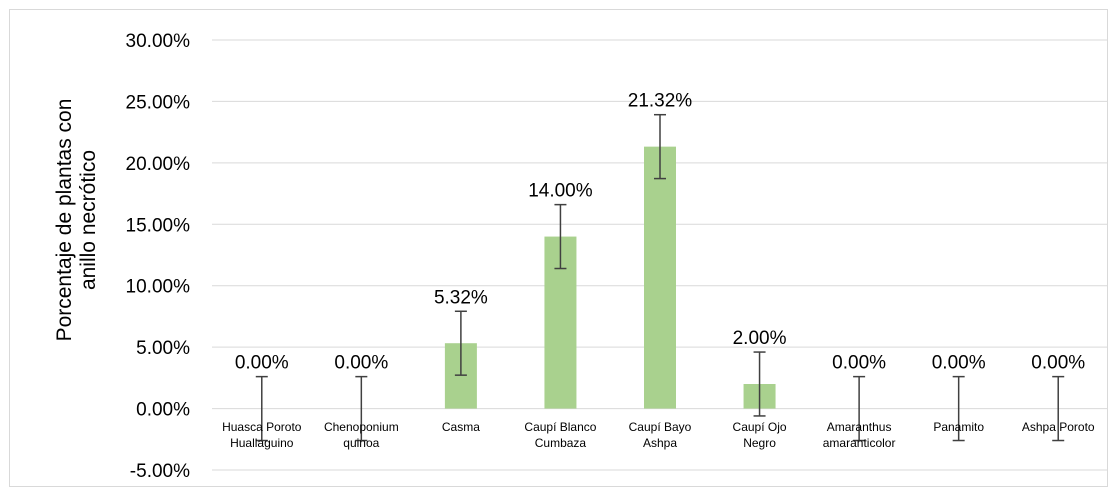 The width and height of the screenshot is (1120, 493). Describe the element at coordinates (560, 435) in the screenshot. I see `category-label: Caupí Blanco Cumbaza` at that location.